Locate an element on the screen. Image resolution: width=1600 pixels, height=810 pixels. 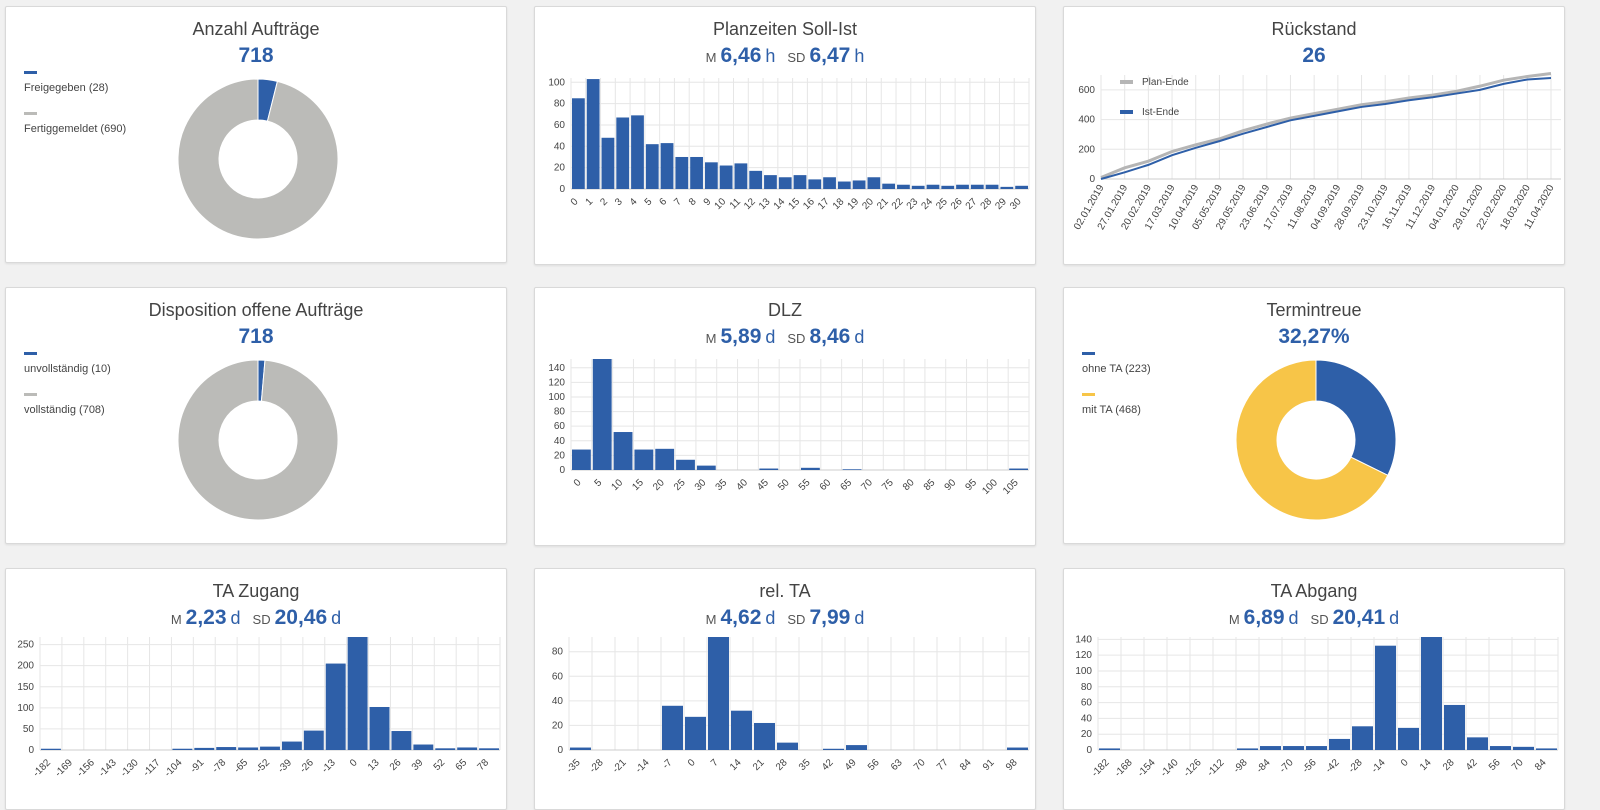
x-tick-label: 65 is located at coordinates (847, 485).